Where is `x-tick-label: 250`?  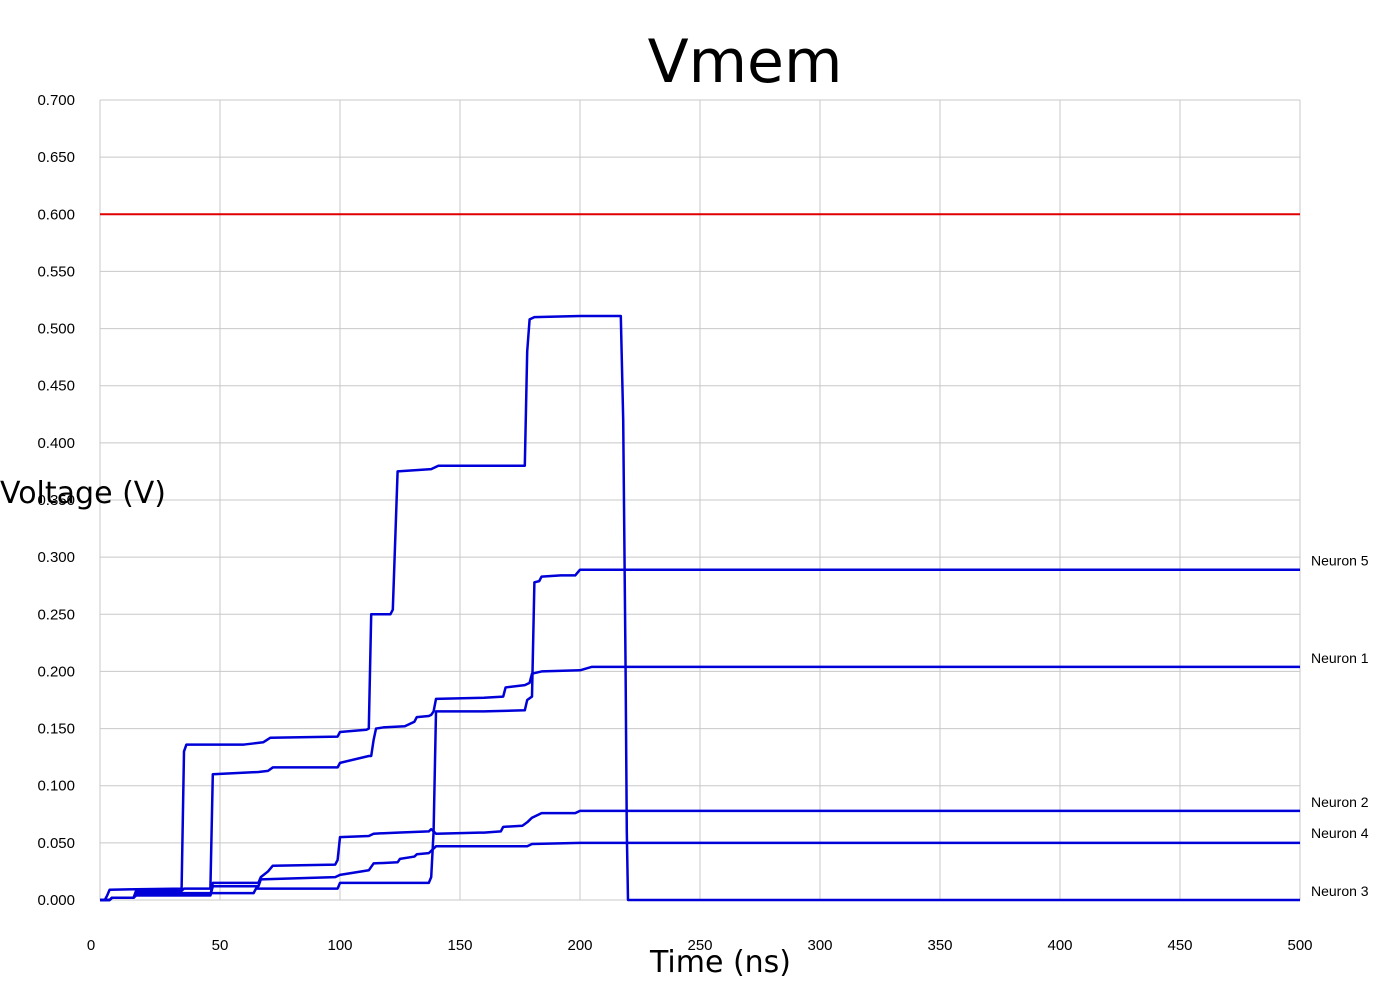
x-tick-label: 250 is located at coordinates (699, 945).